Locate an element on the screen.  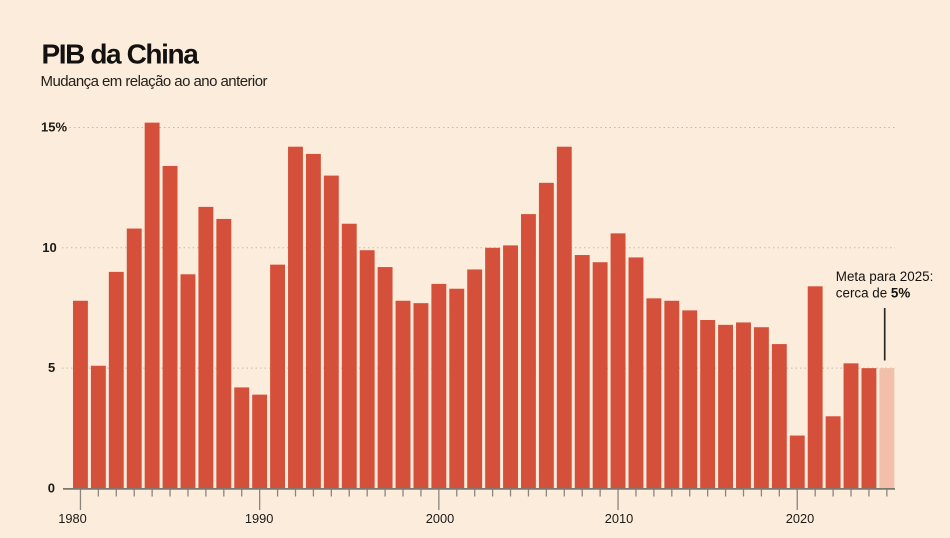
svg-text: 15% is located at coordinates (54, 127).